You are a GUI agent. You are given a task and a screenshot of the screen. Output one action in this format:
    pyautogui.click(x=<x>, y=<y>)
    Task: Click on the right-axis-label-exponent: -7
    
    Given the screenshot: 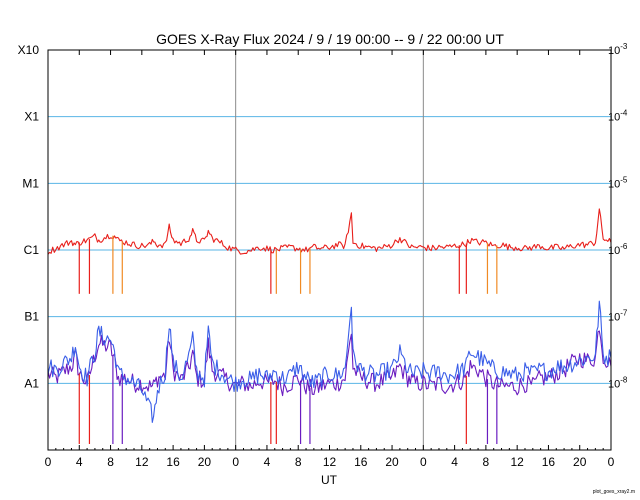 What is the action you would take?
    pyautogui.click(x=624, y=313)
    